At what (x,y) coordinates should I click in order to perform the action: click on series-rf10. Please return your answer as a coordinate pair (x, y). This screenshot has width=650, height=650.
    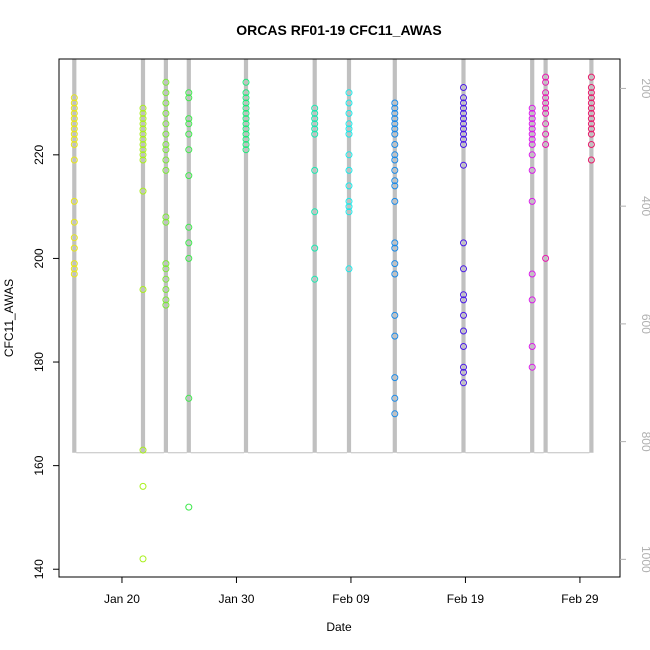
    Looking at the image, I should click on (532, 237).